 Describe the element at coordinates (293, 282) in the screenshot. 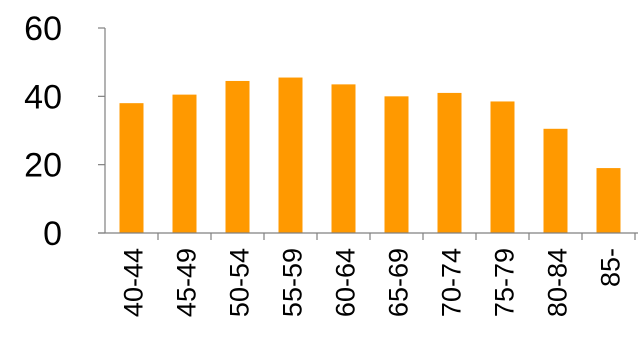

I see `x-tick-label: 55-59` at that location.